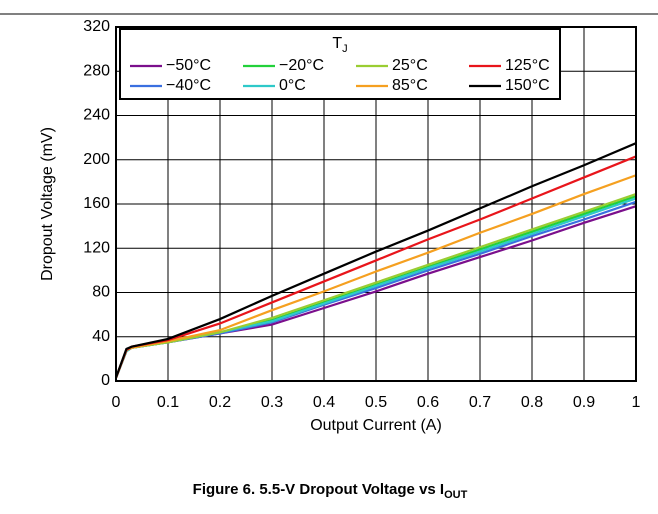  I want to click on y-tick-label: 160, so click(96, 203).